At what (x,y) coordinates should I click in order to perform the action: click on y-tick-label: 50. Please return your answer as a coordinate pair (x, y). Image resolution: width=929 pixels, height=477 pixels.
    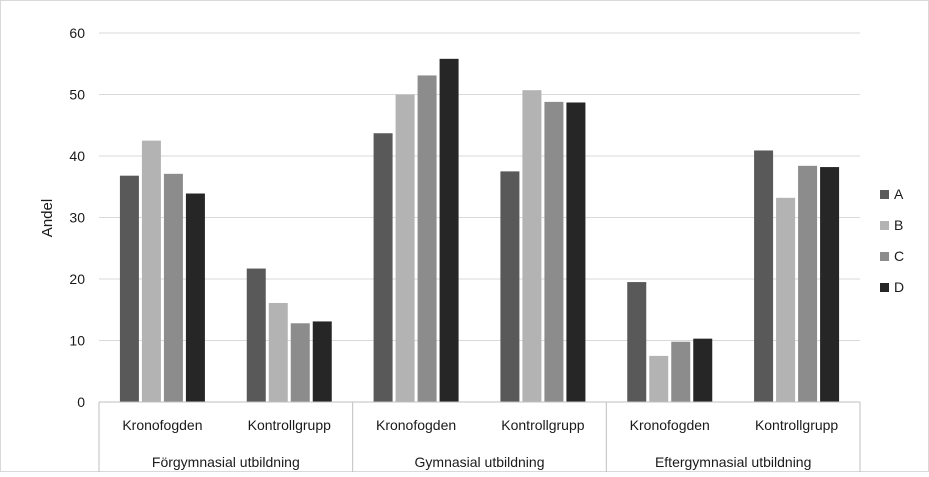
    Looking at the image, I should click on (77, 95).